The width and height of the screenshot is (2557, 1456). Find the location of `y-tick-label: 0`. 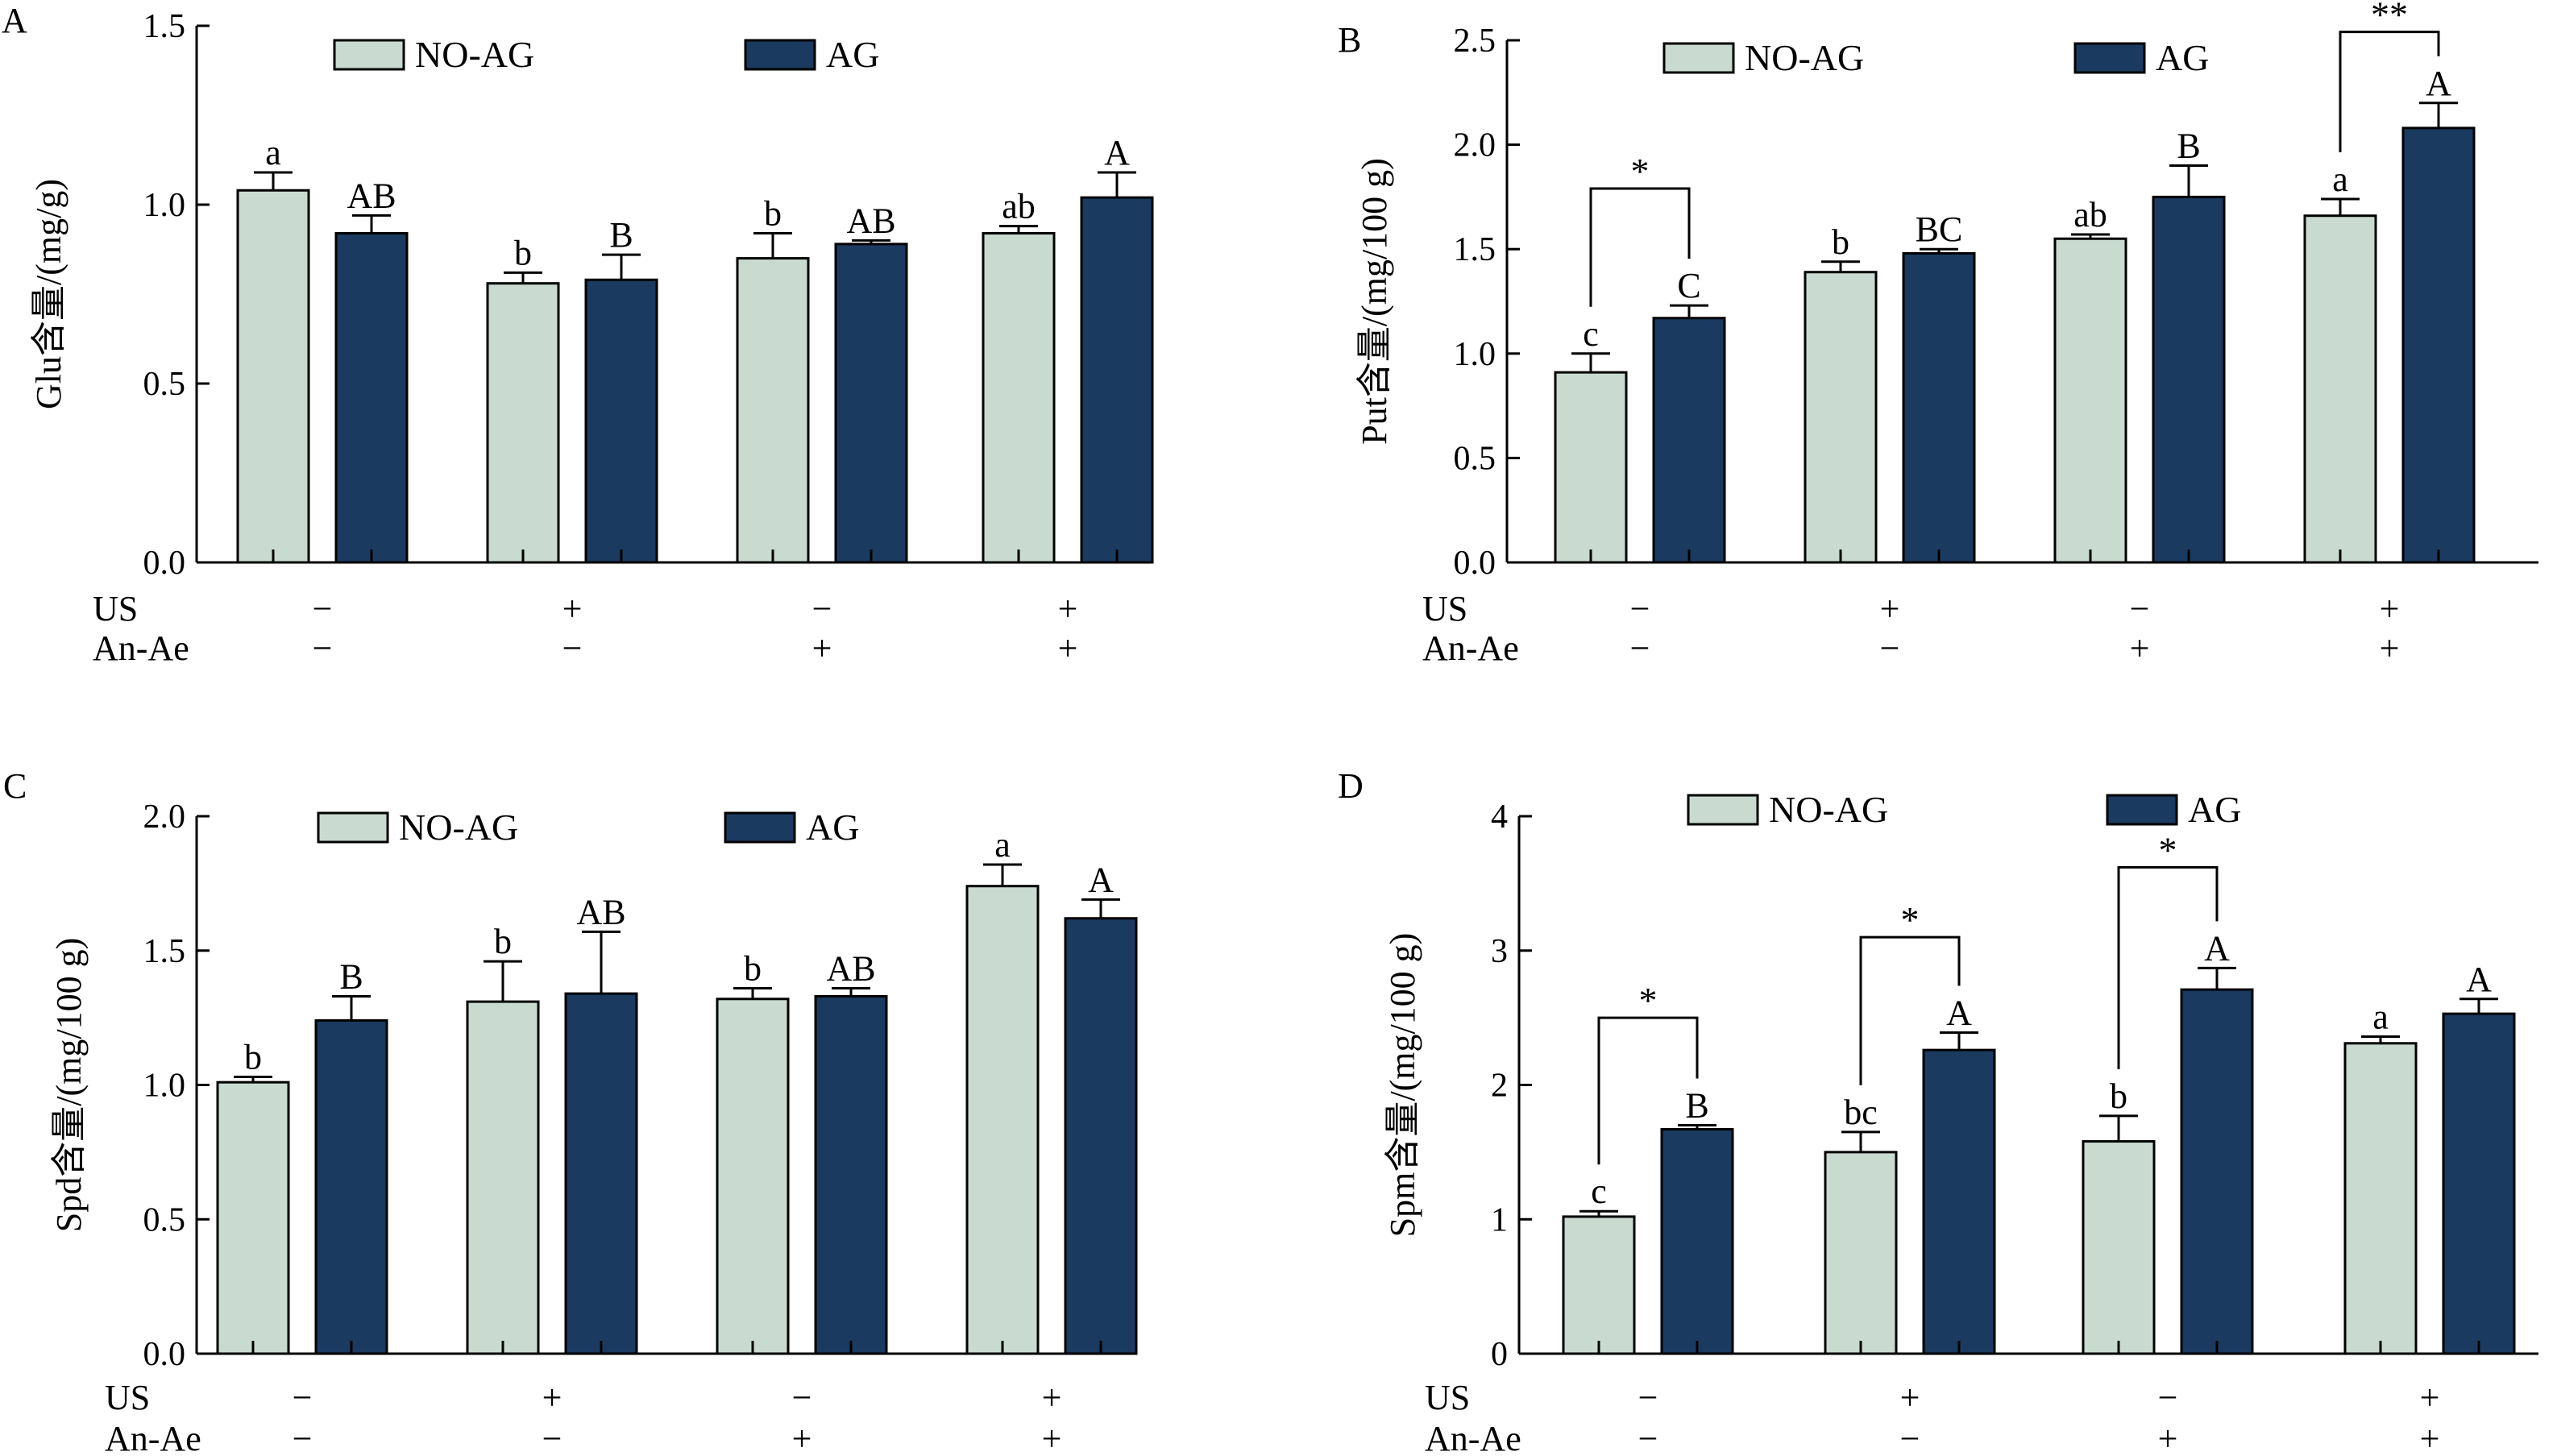

y-tick-label: 0 is located at coordinates (1499, 1354).